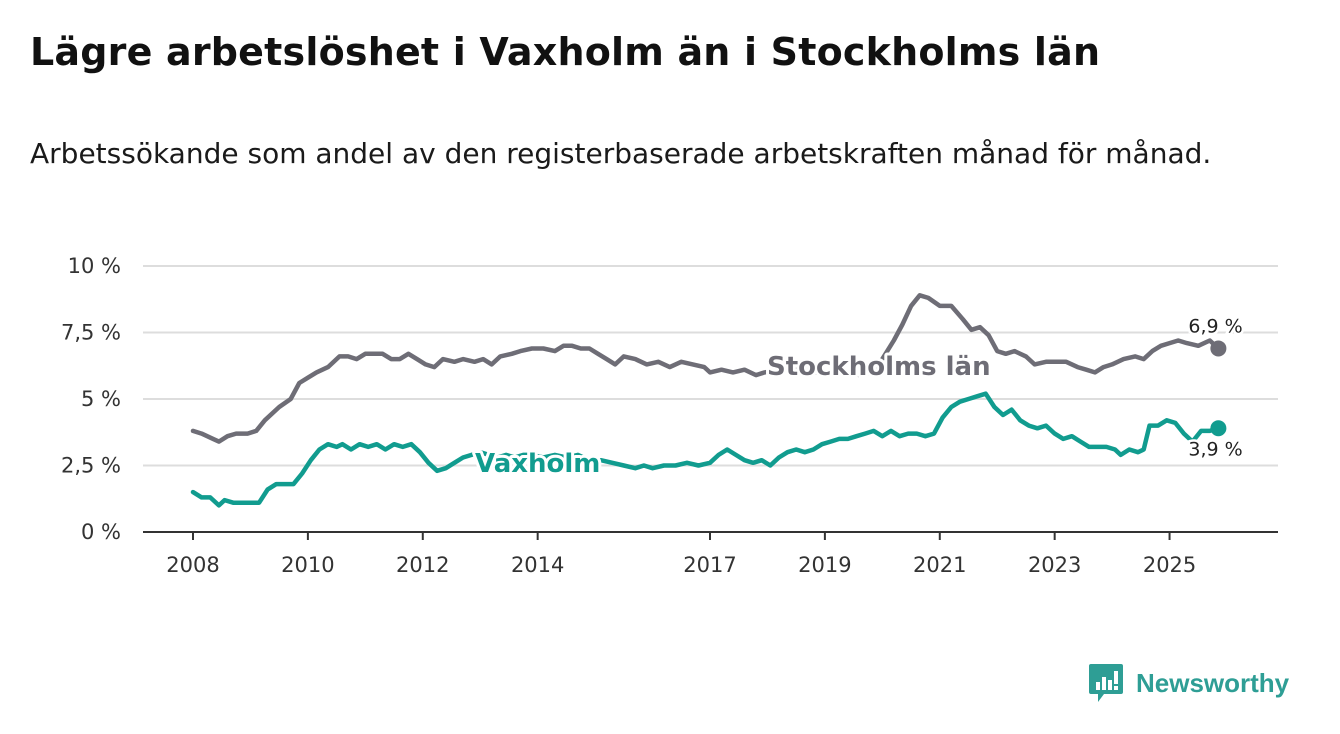 The image size is (1340, 734). Describe the element at coordinates (709, 565) in the screenshot. I see `x-tick-label: 2017` at that location.